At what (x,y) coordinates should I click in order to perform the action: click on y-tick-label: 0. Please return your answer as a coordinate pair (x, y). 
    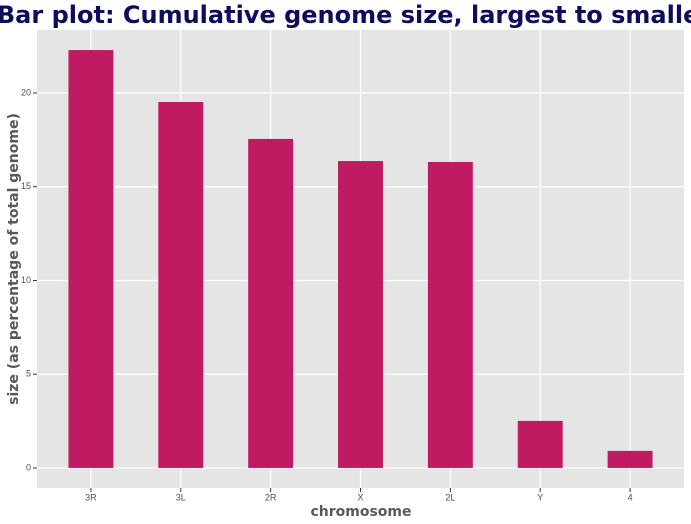
    Looking at the image, I should click on (28, 467).